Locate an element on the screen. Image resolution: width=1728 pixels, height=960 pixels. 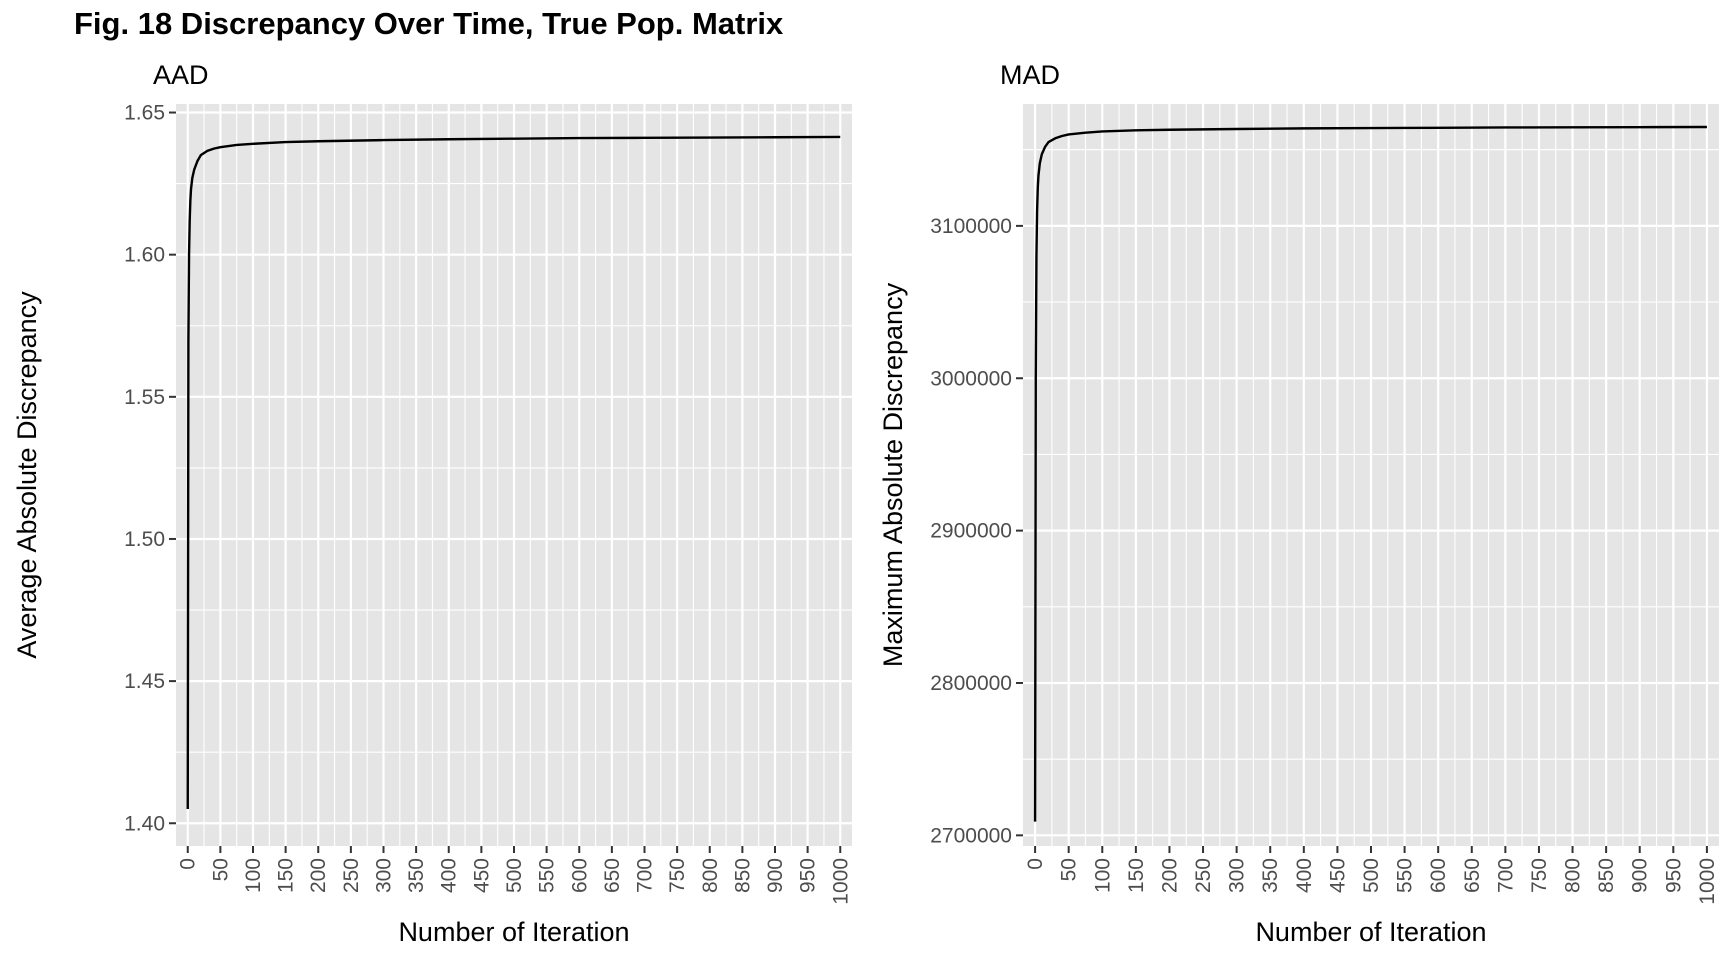
aad-x-tick-label: 350 is located at coordinates (416, 875).